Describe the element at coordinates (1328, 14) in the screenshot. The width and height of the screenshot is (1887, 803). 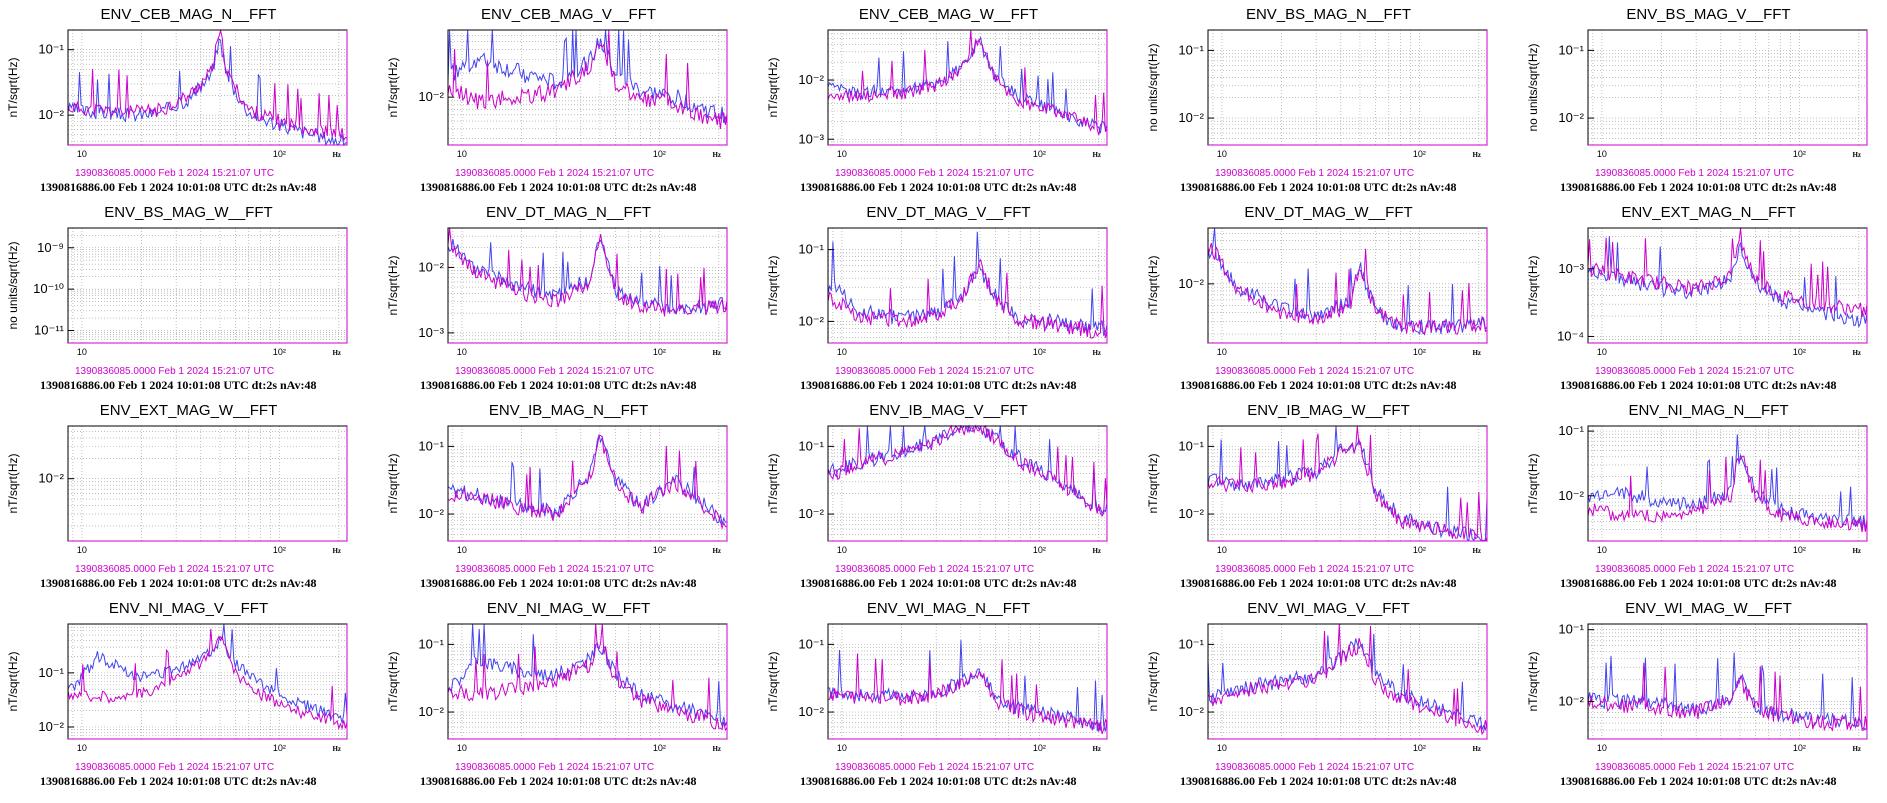
I see `chart-title: ENV_BS_MAG_N__FFT` at that location.